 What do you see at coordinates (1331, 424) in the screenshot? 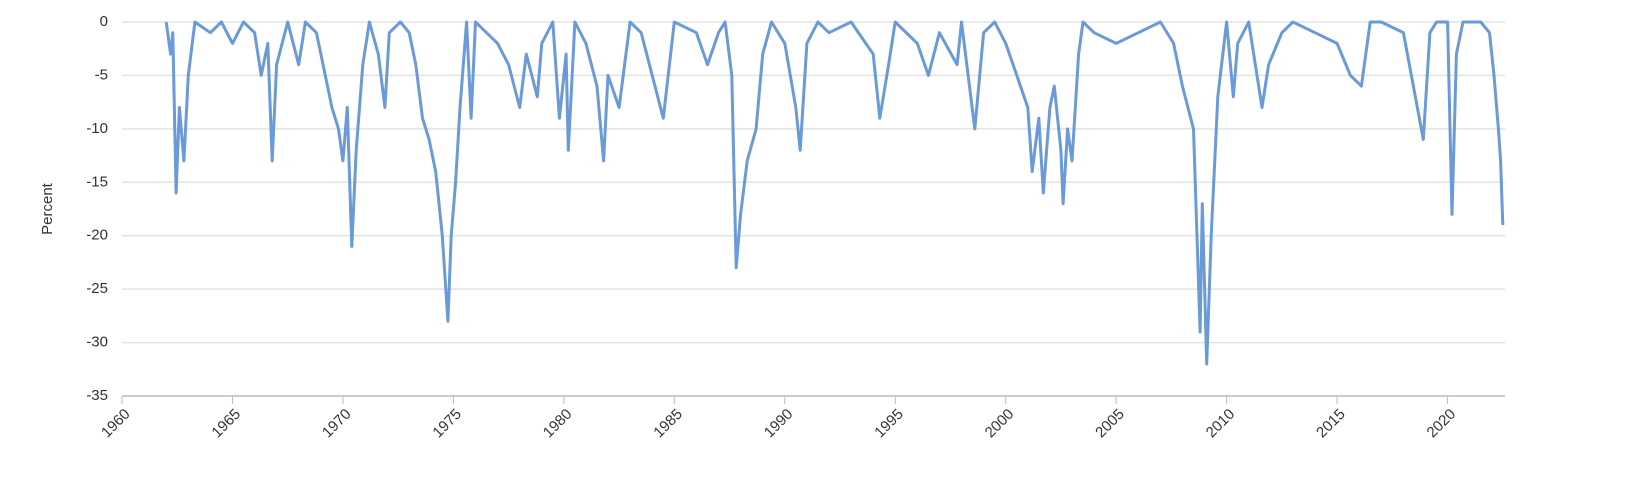
I see `x-tick-label: 2015` at bounding box center [1331, 424].